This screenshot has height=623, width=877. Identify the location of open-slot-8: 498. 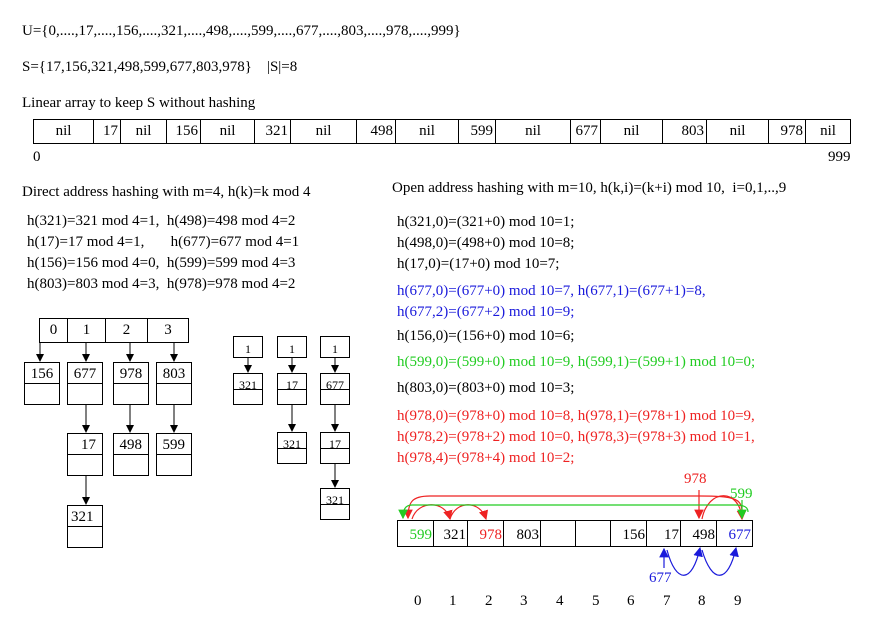
(698, 533).